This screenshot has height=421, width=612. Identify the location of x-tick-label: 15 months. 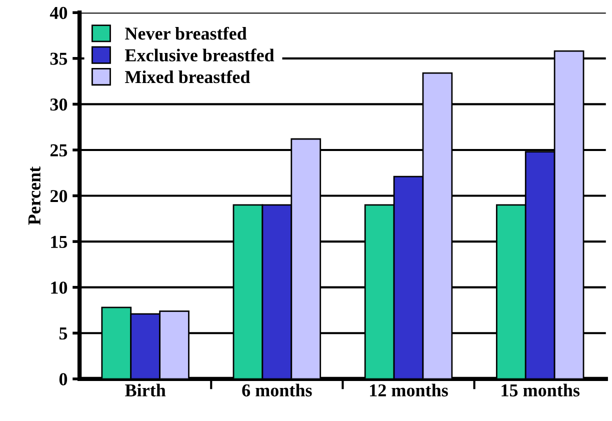
(541, 390).